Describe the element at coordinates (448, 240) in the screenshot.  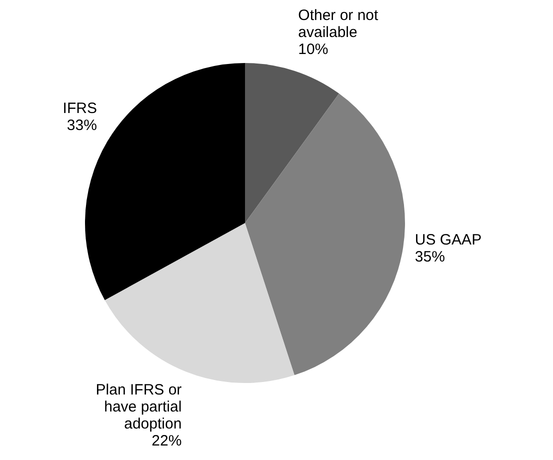
I see `slice-label: US GAAP` at that location.